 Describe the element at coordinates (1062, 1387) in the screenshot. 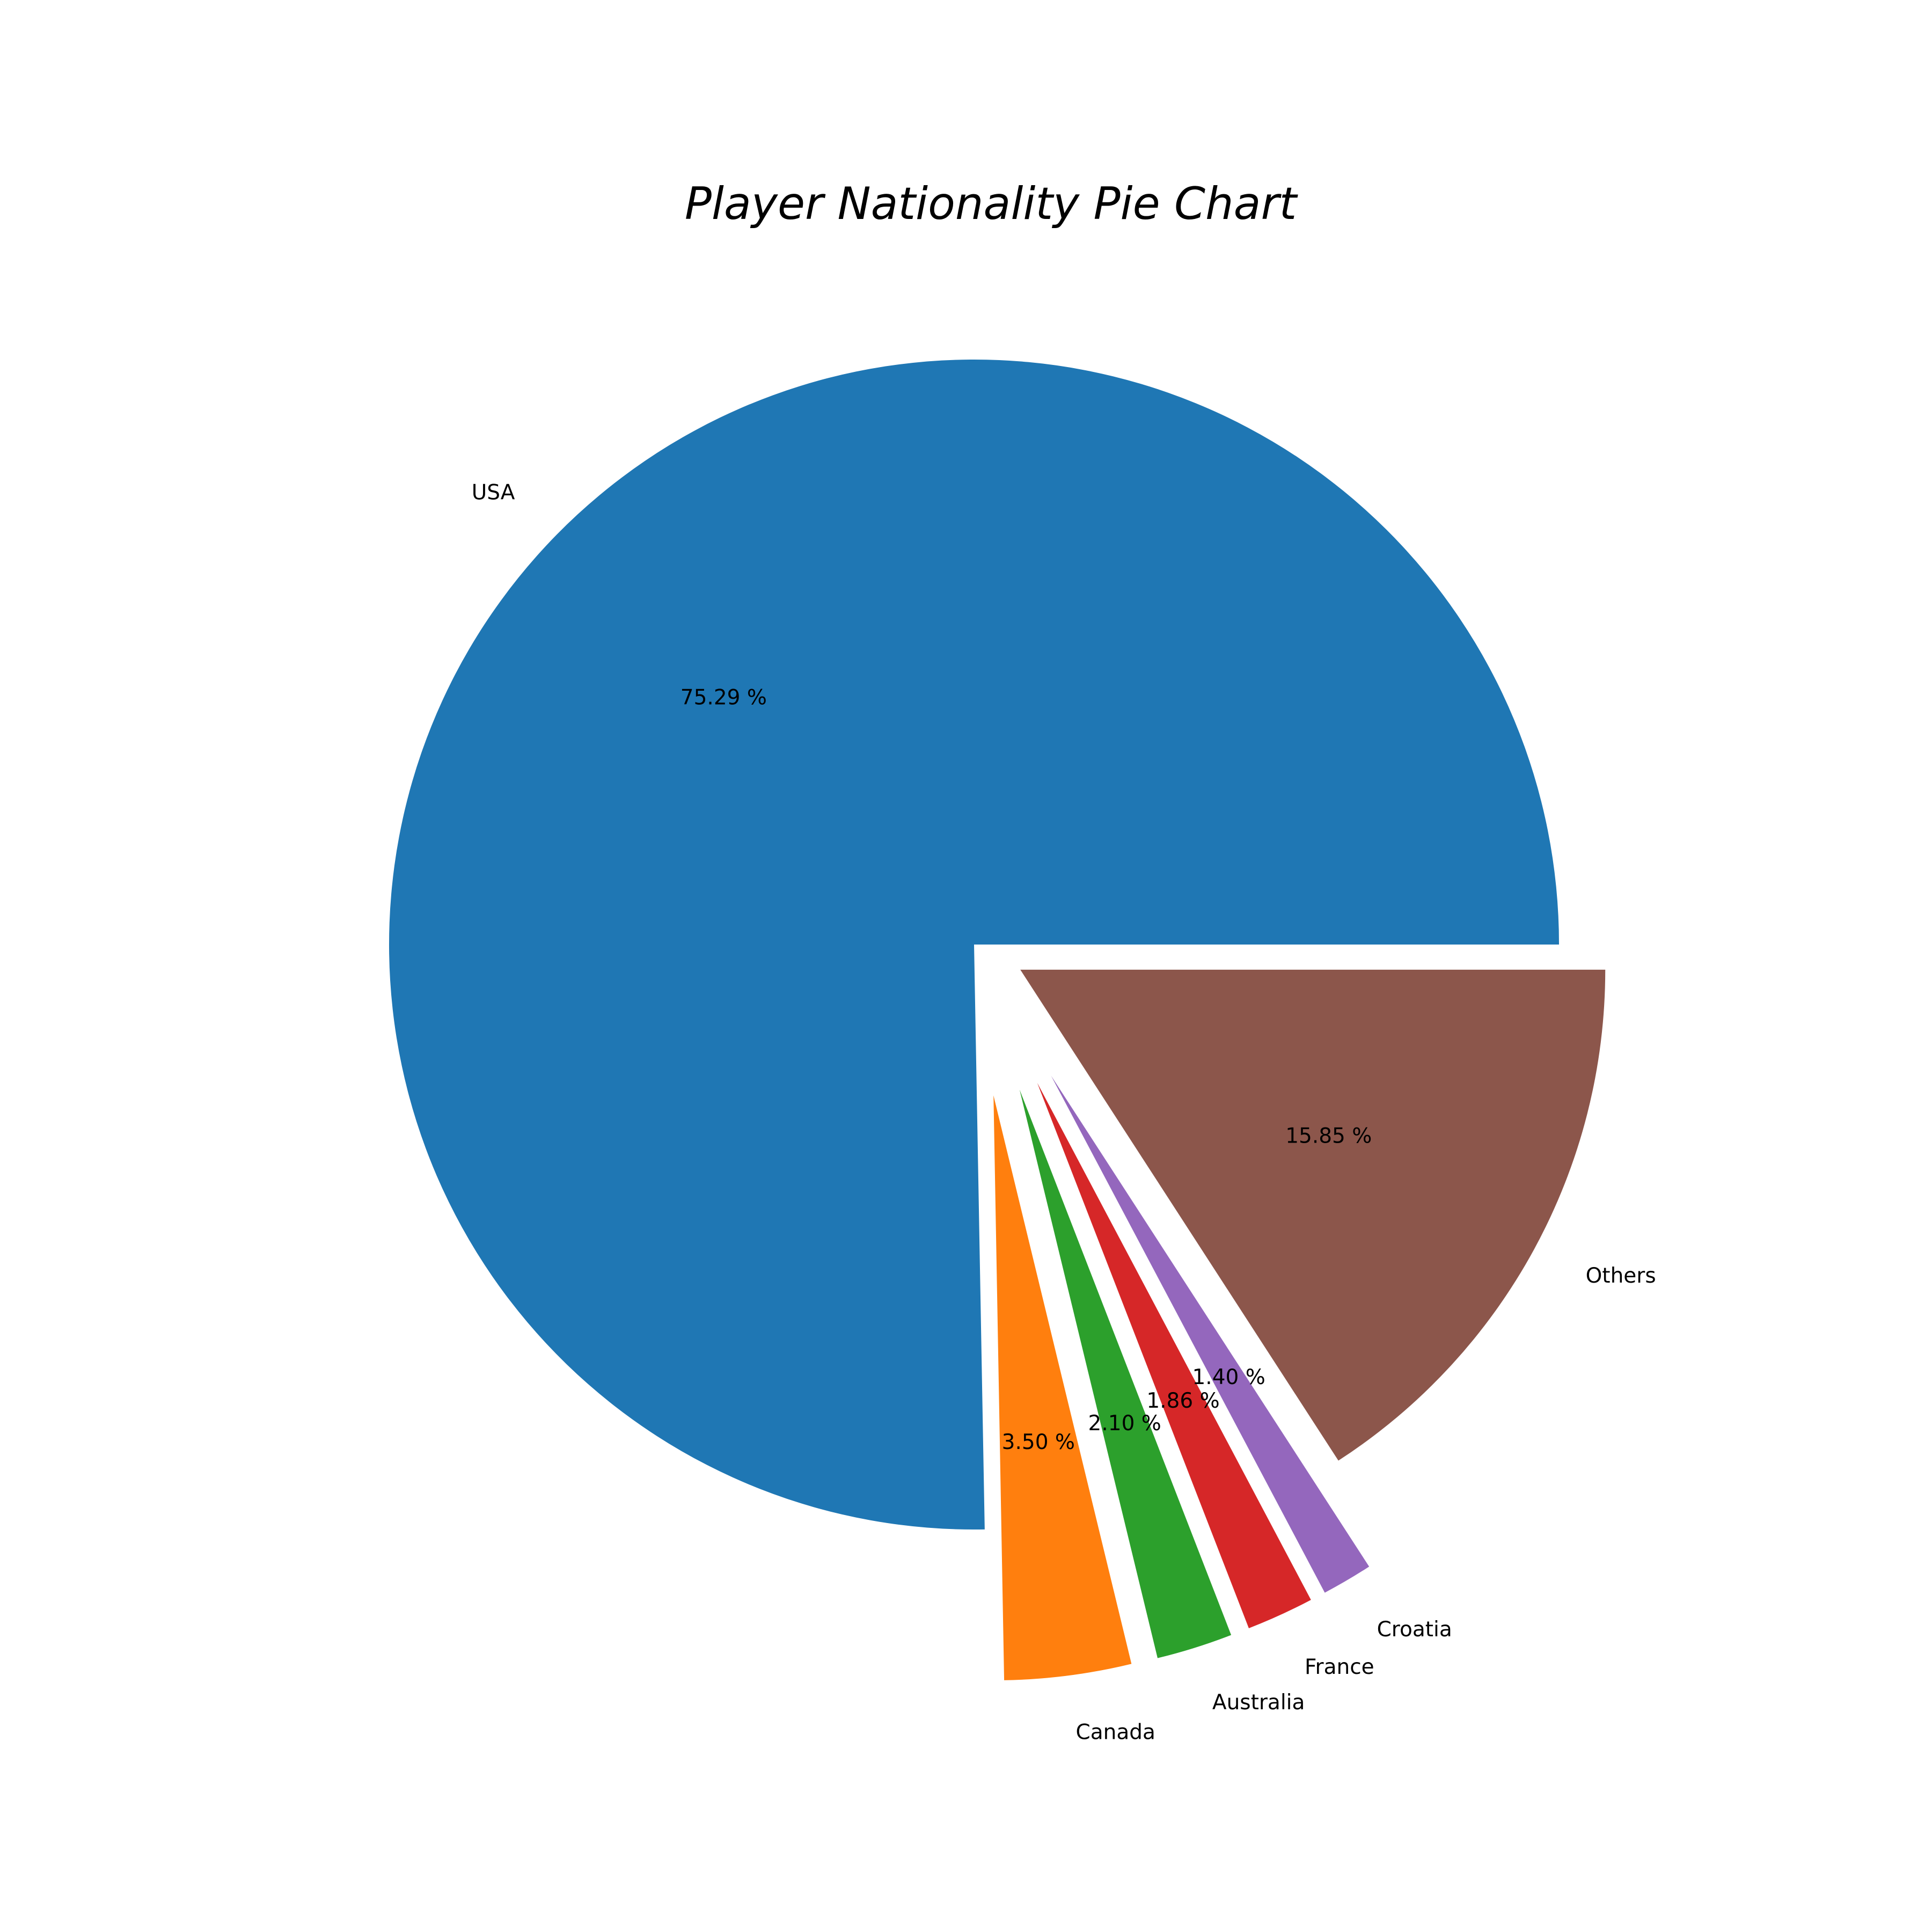

I see `pie-slice-canada` at that location.